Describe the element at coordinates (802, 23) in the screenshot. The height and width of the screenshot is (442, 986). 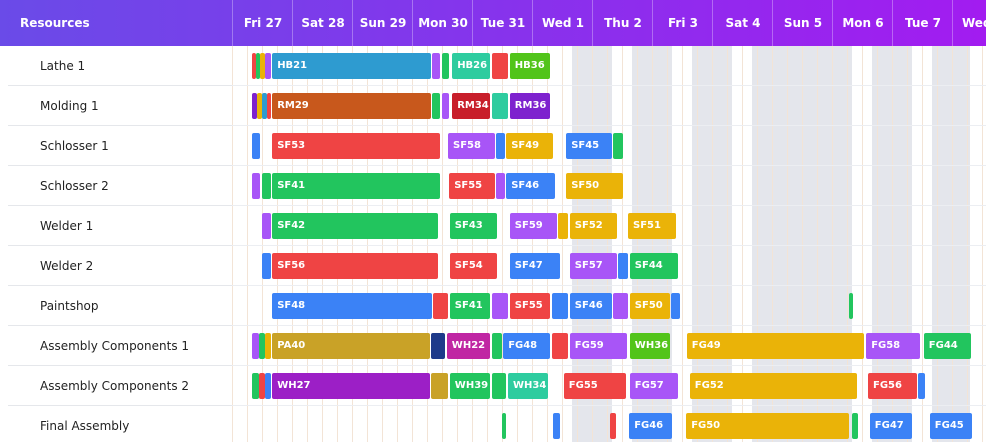
I see `day-header: Sun 5` at that location.